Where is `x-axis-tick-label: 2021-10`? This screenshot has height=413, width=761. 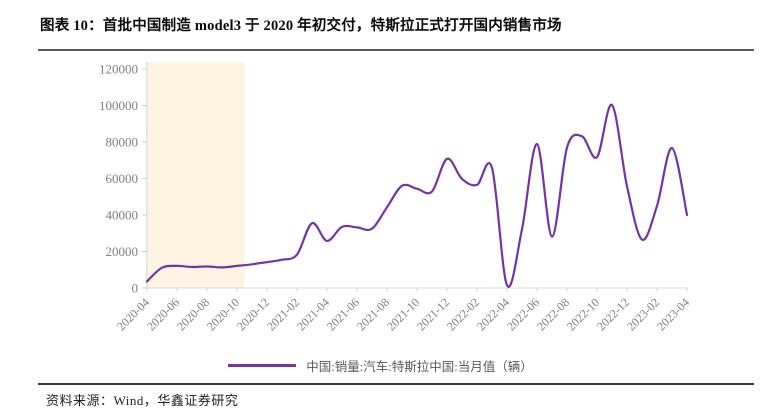
x-axis-tick-label: 2021-10 is located at coordinates (403, 314).